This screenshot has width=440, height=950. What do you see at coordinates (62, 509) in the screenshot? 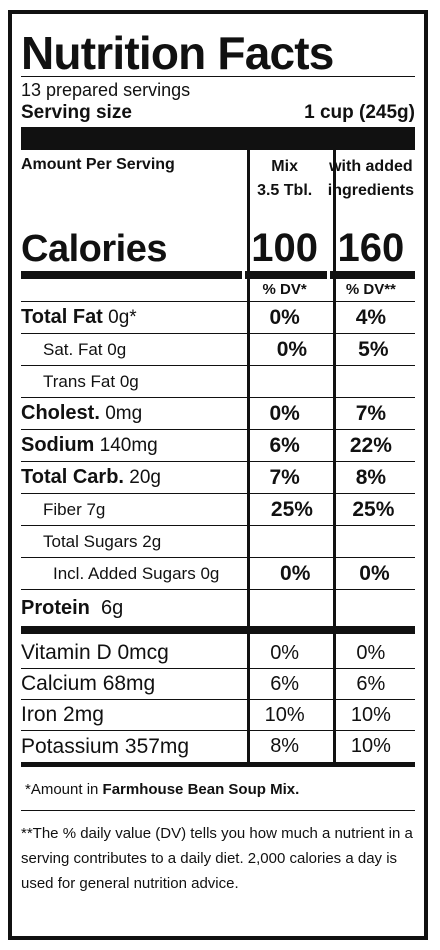
I see `nutrient-name: Fiber` at bounding box center [62, 509].